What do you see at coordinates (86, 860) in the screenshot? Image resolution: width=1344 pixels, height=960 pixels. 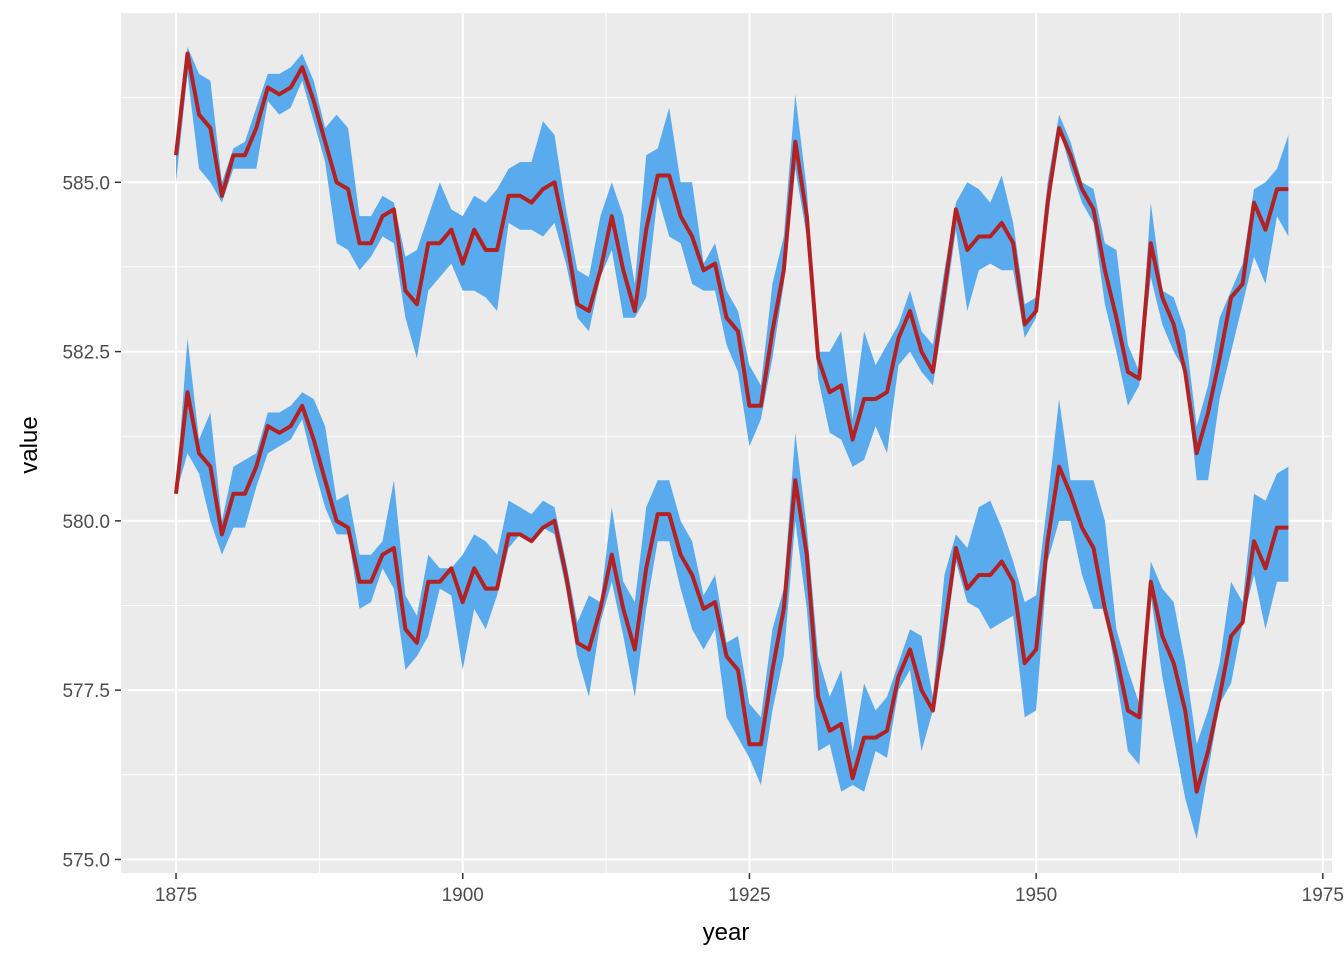 I see `y-tick-label: 575.0` at bounding box center [86, 860].